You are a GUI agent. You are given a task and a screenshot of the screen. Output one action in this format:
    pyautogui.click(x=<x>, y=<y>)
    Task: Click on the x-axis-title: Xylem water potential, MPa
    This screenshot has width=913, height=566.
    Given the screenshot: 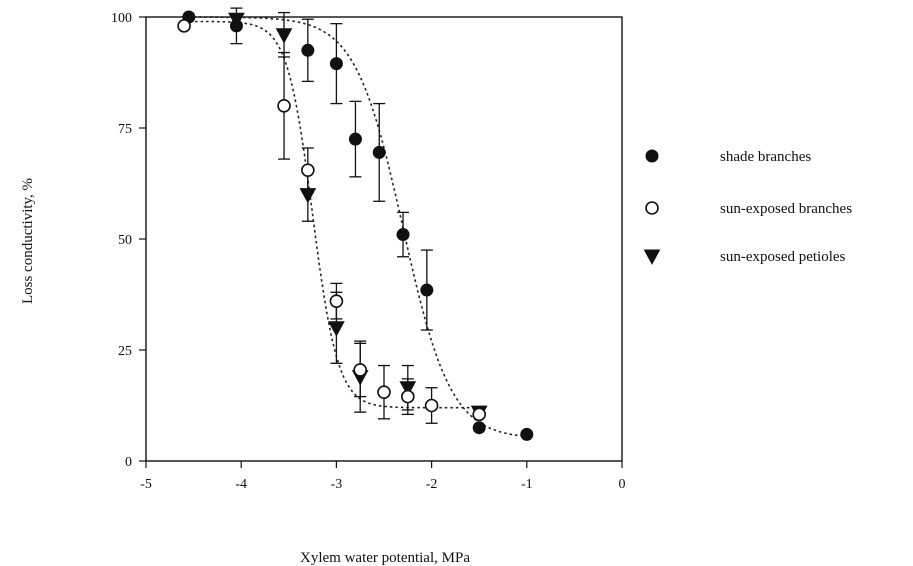 What is the action you would take?
    pyautogui.click(x=385, y=558)
    